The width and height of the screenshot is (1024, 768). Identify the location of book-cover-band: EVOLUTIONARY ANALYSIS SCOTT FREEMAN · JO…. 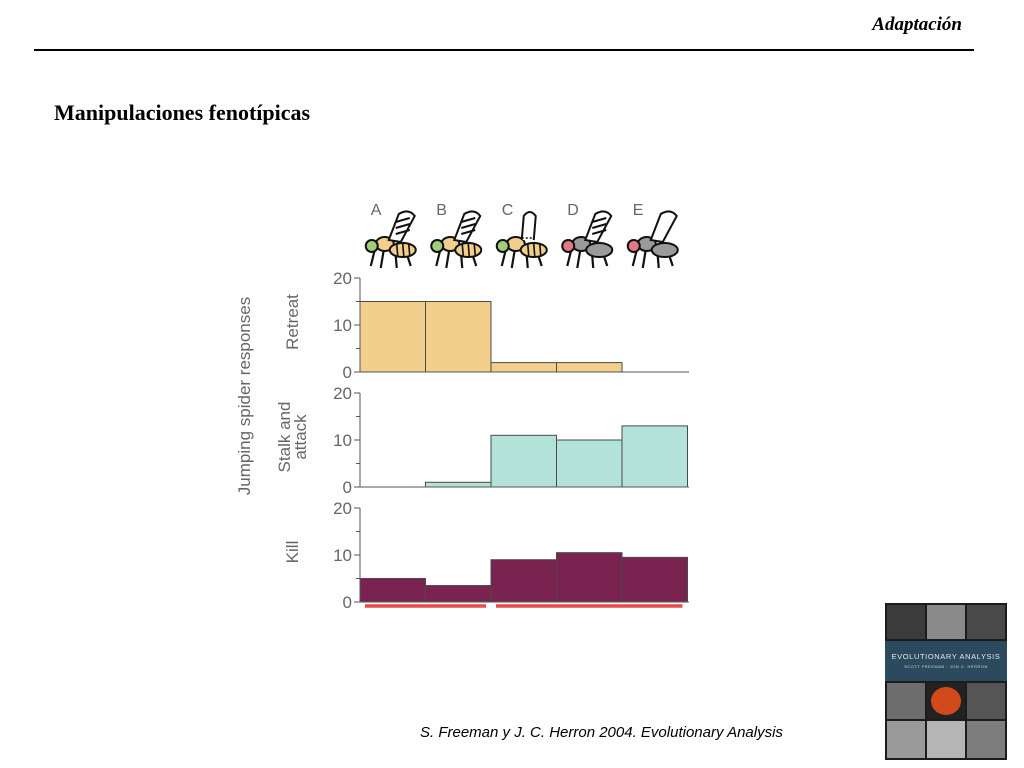
(946, 661).